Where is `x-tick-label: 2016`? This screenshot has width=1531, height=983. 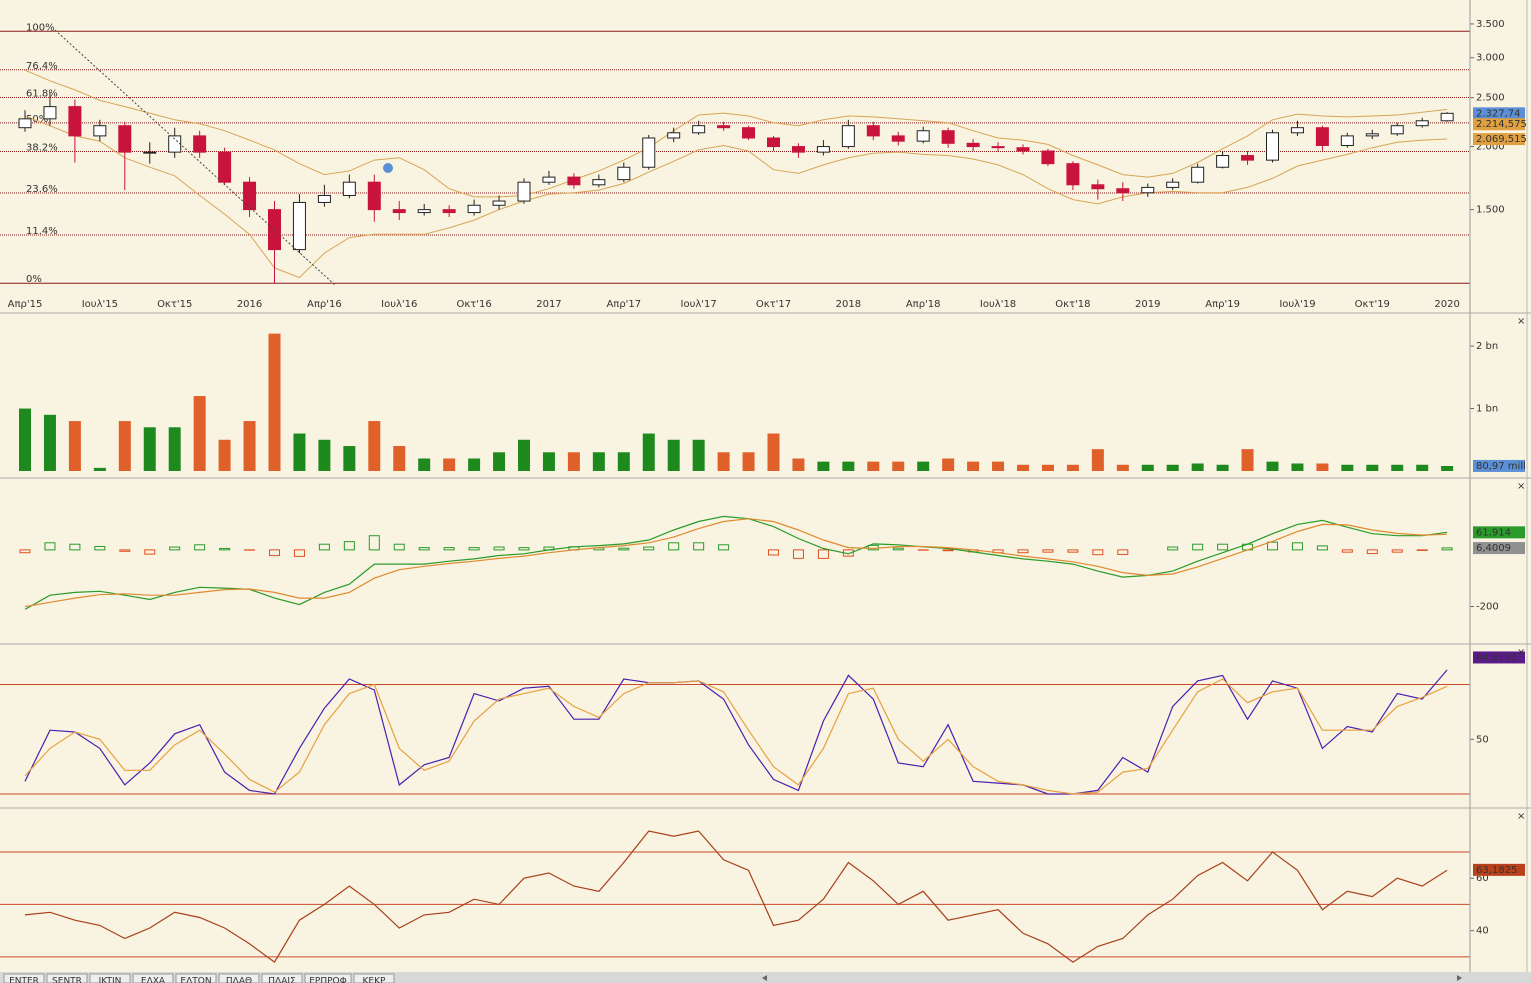
x-tick-label: 2016 is located at coordinates (249, 304).